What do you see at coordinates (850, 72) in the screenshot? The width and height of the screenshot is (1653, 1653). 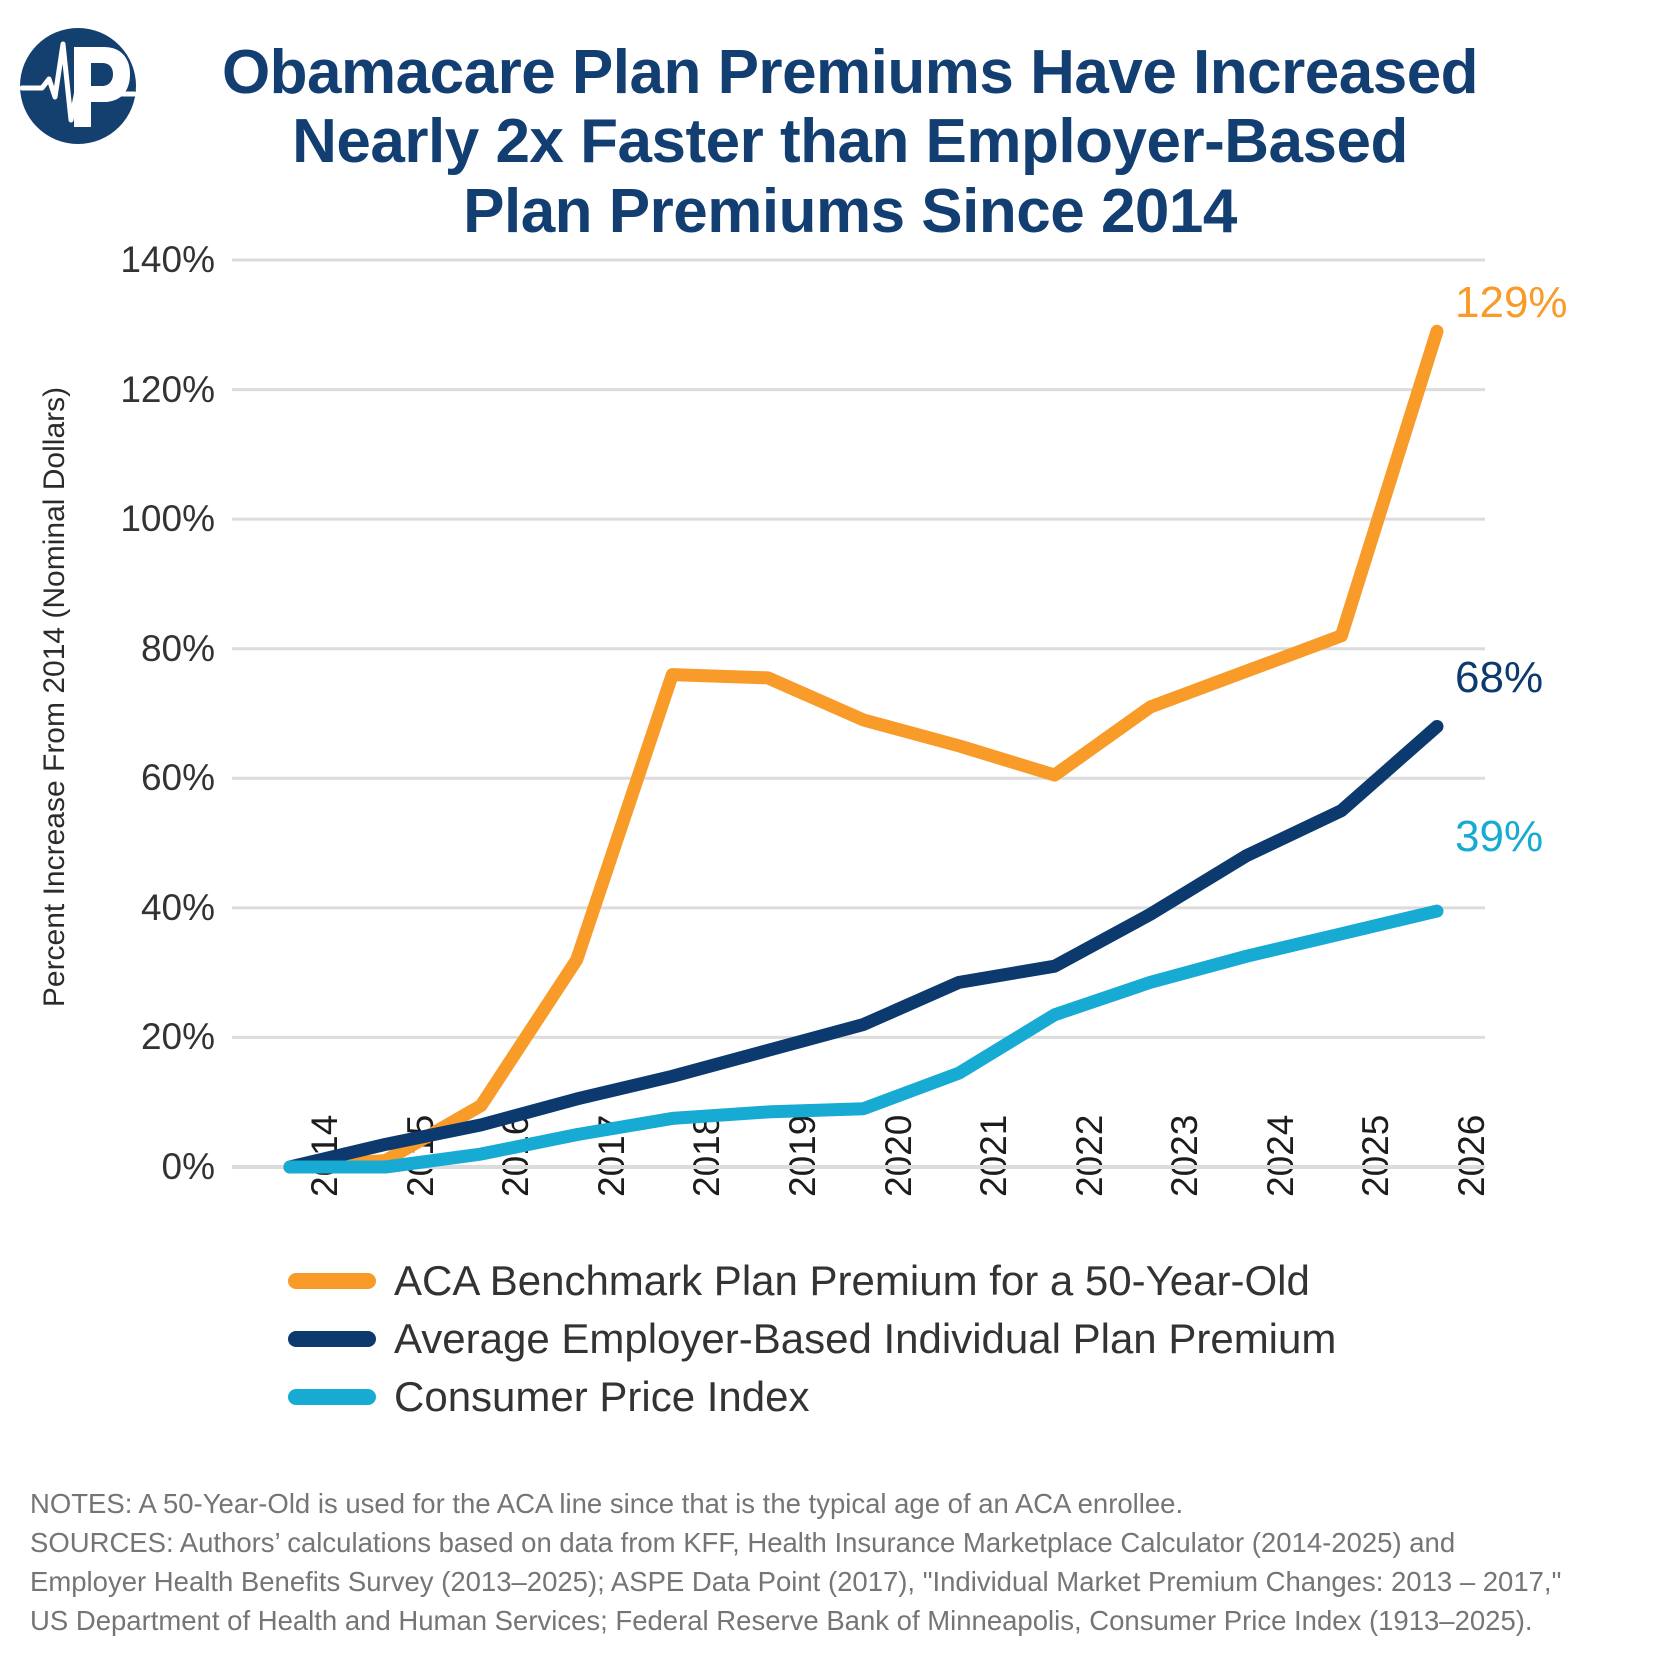 I see `title-line-1: Obamacare Plan Premiums Have Increased` at bounding box center [850, 72].